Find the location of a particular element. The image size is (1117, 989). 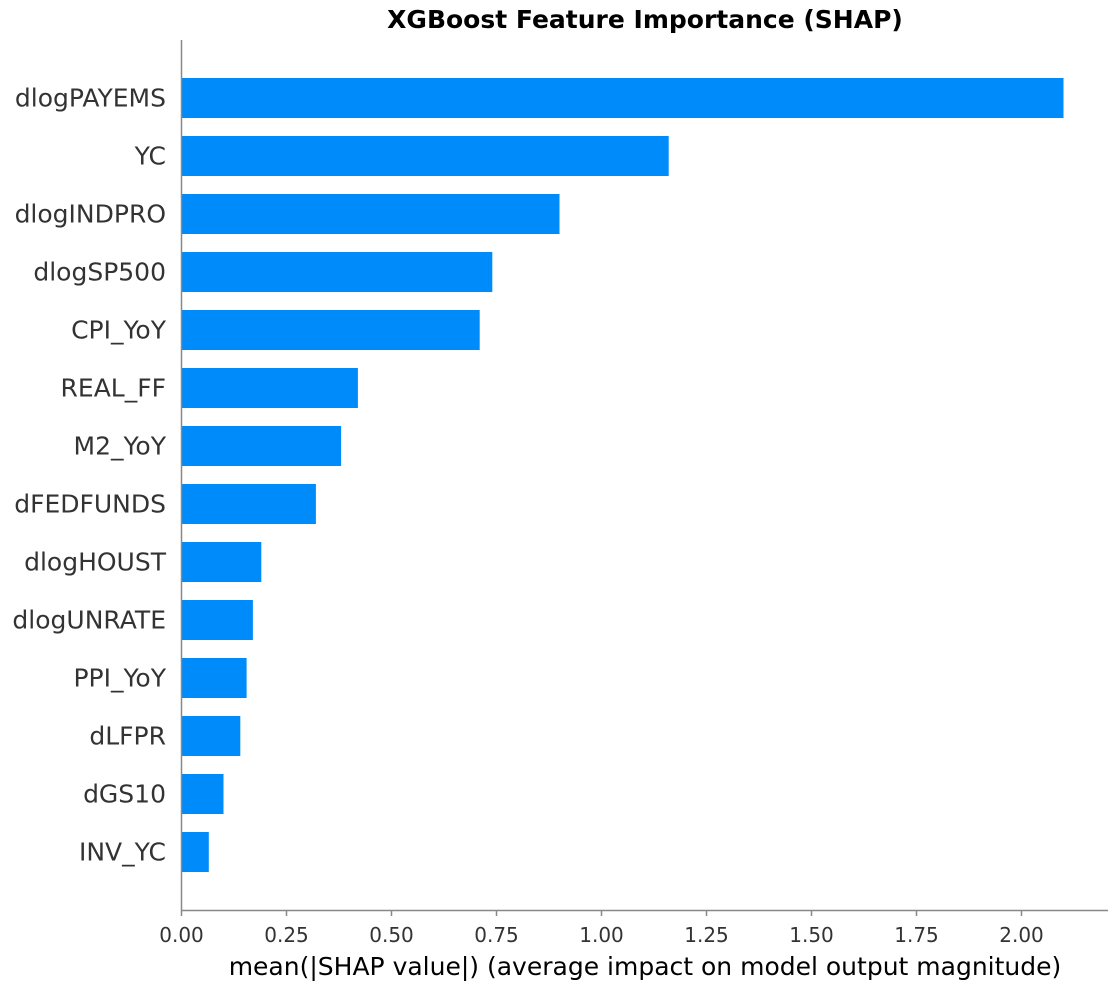

category-label-dfedfunds: dFEDFUNDS is located at coordinates (90, 504).